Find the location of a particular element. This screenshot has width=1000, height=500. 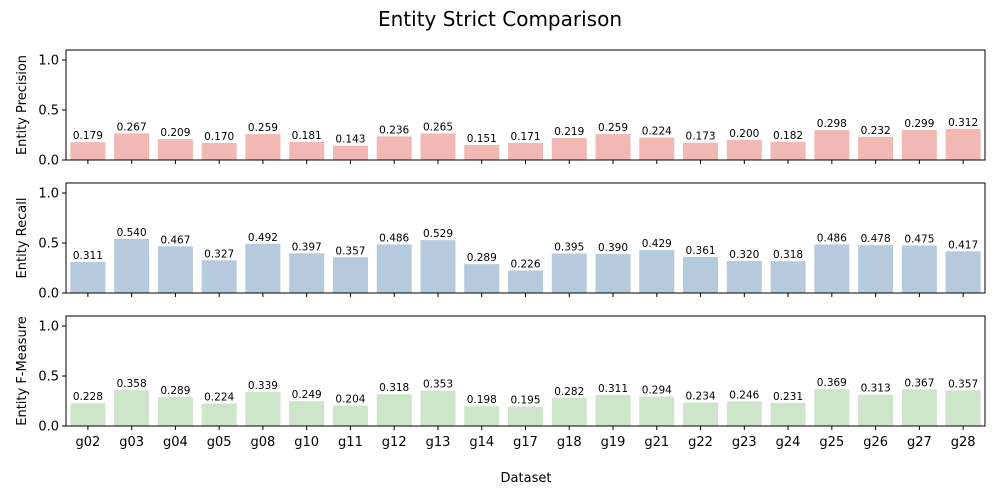

data-label-g24: 0.182 is located at coordinates (788, 136).